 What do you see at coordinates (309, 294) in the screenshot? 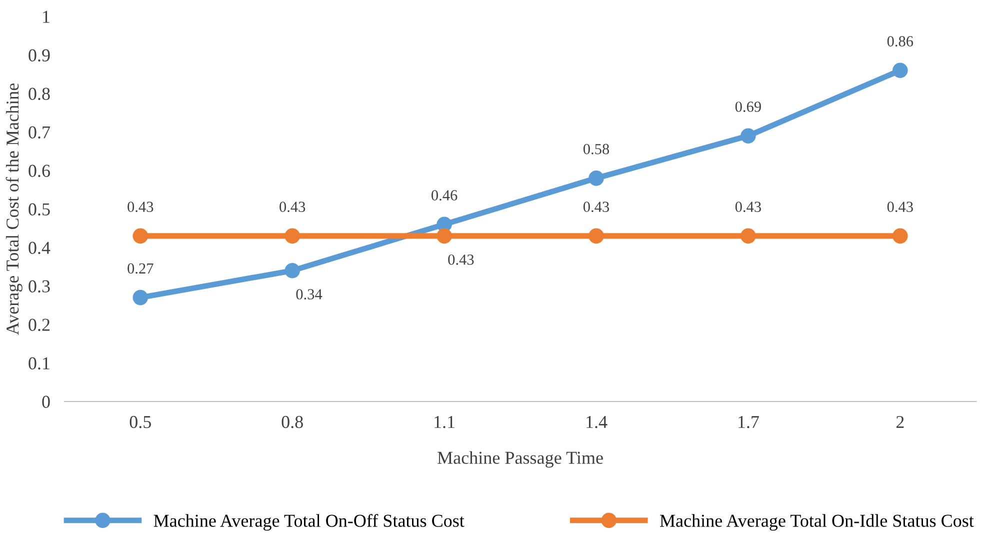
I see `data-label: 0.34` at bounding box center [309, 294].